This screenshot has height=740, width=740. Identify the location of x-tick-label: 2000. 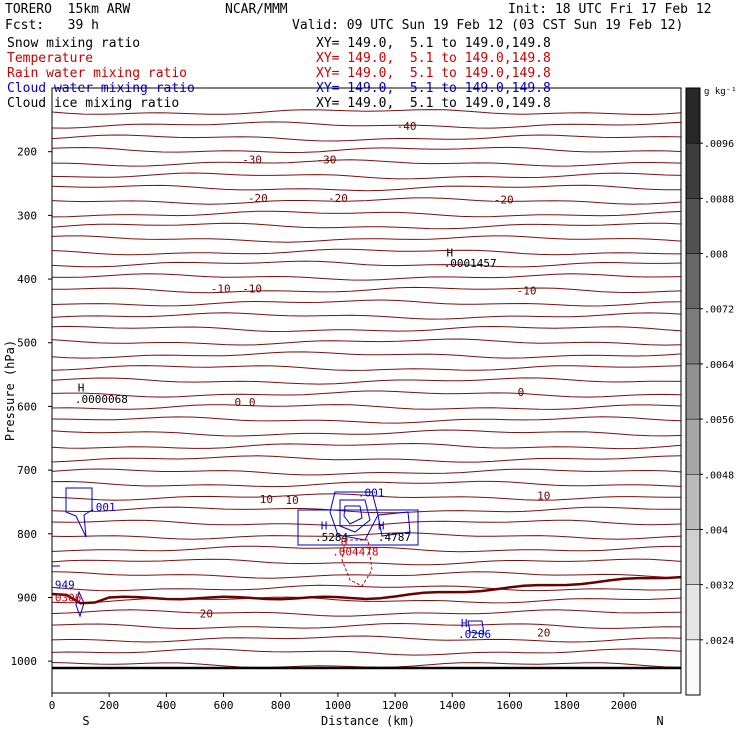
(624, 705).